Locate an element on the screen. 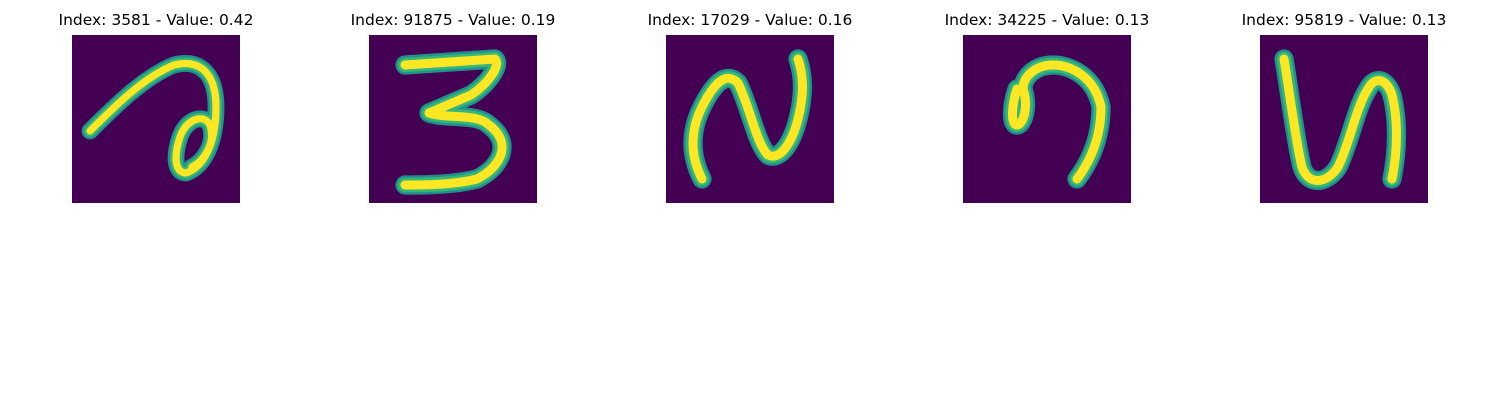 This screenshot has height=400, width=1500. panel-1: Index: 3581 - Value: 0.42 is located at coordinates (156, 105).